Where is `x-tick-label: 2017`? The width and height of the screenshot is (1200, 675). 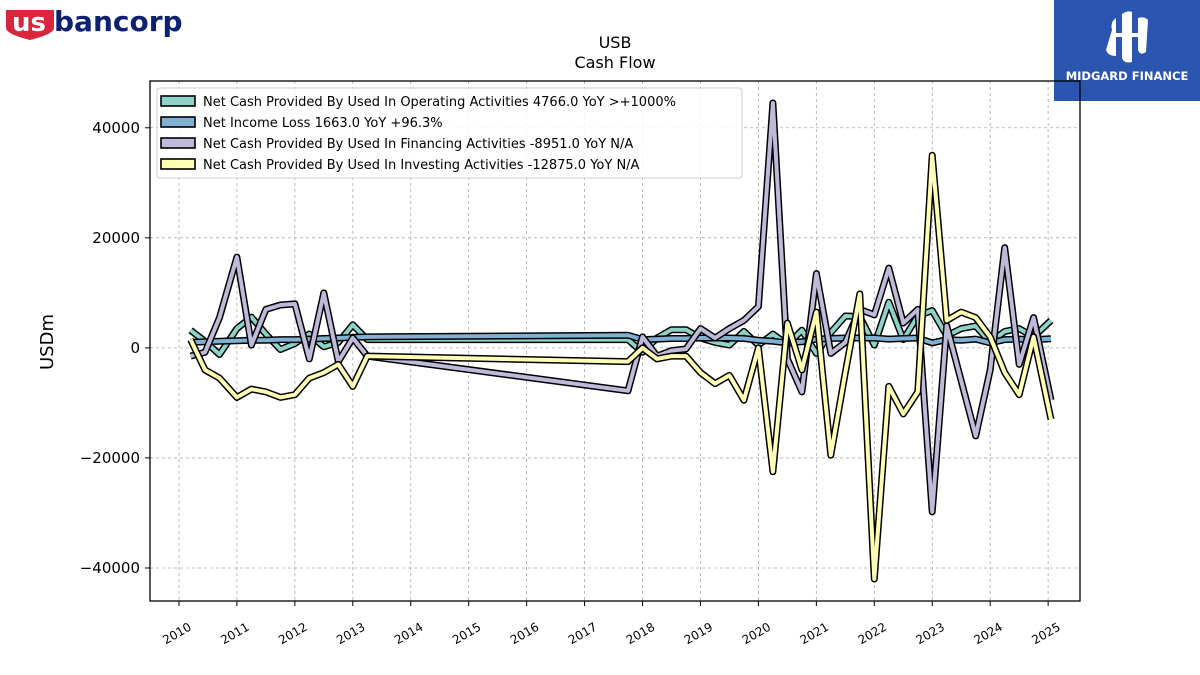 x-tick-label: 2017 is located at coordinates (582, 633).